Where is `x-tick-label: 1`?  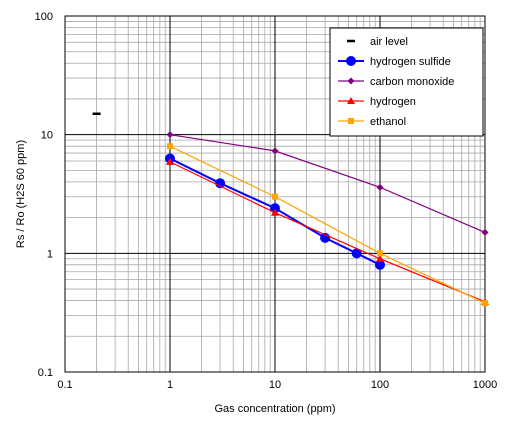 x-tick-label: 1 is located at coordinates (170, 385).